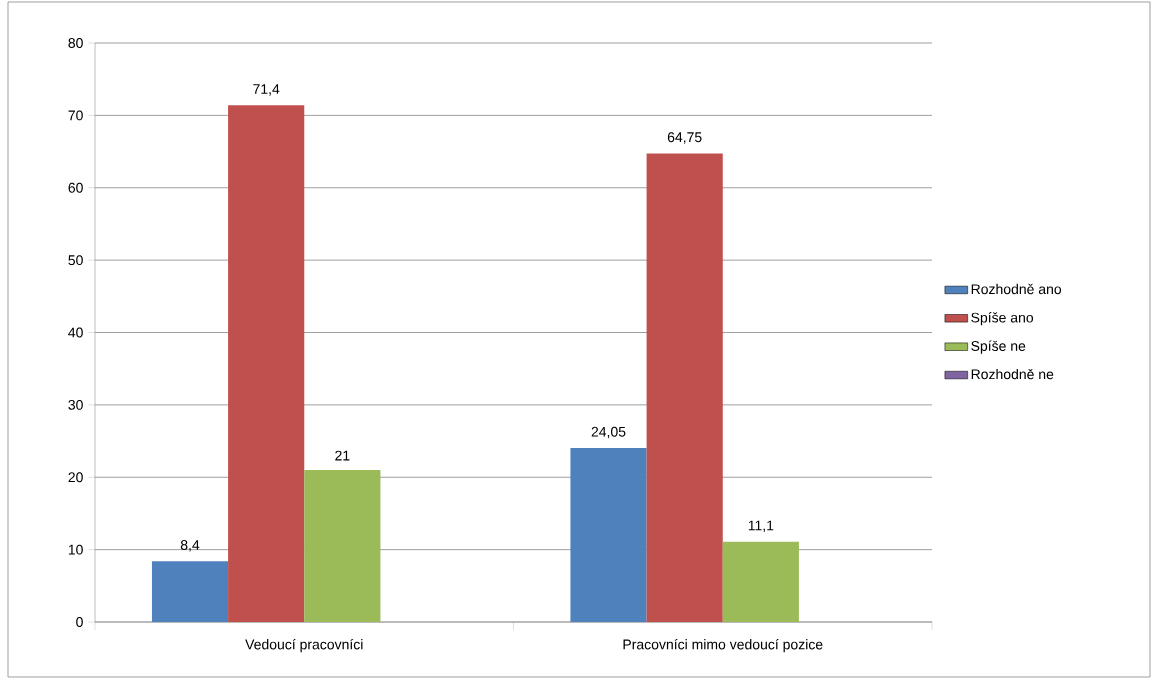 This screenshot has width=1152, height=679. Describe the element at coordinates (608, 432) in the screenshot. I see `data-label: 24,05` at that location.